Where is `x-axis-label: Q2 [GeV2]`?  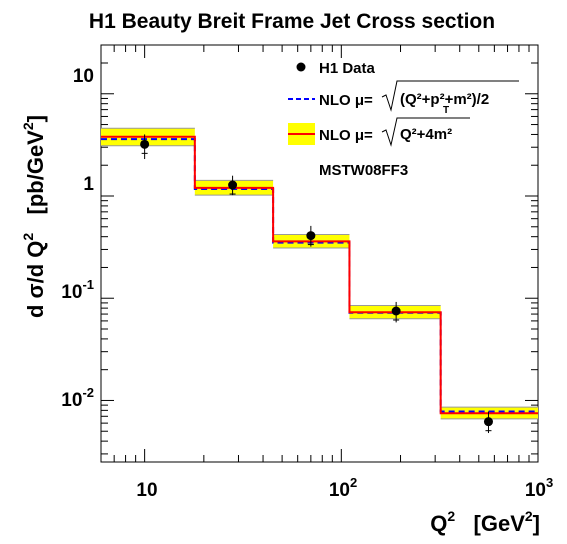 x-axis-label: Q2 [GeV2] is located at coordinates (485, 522).